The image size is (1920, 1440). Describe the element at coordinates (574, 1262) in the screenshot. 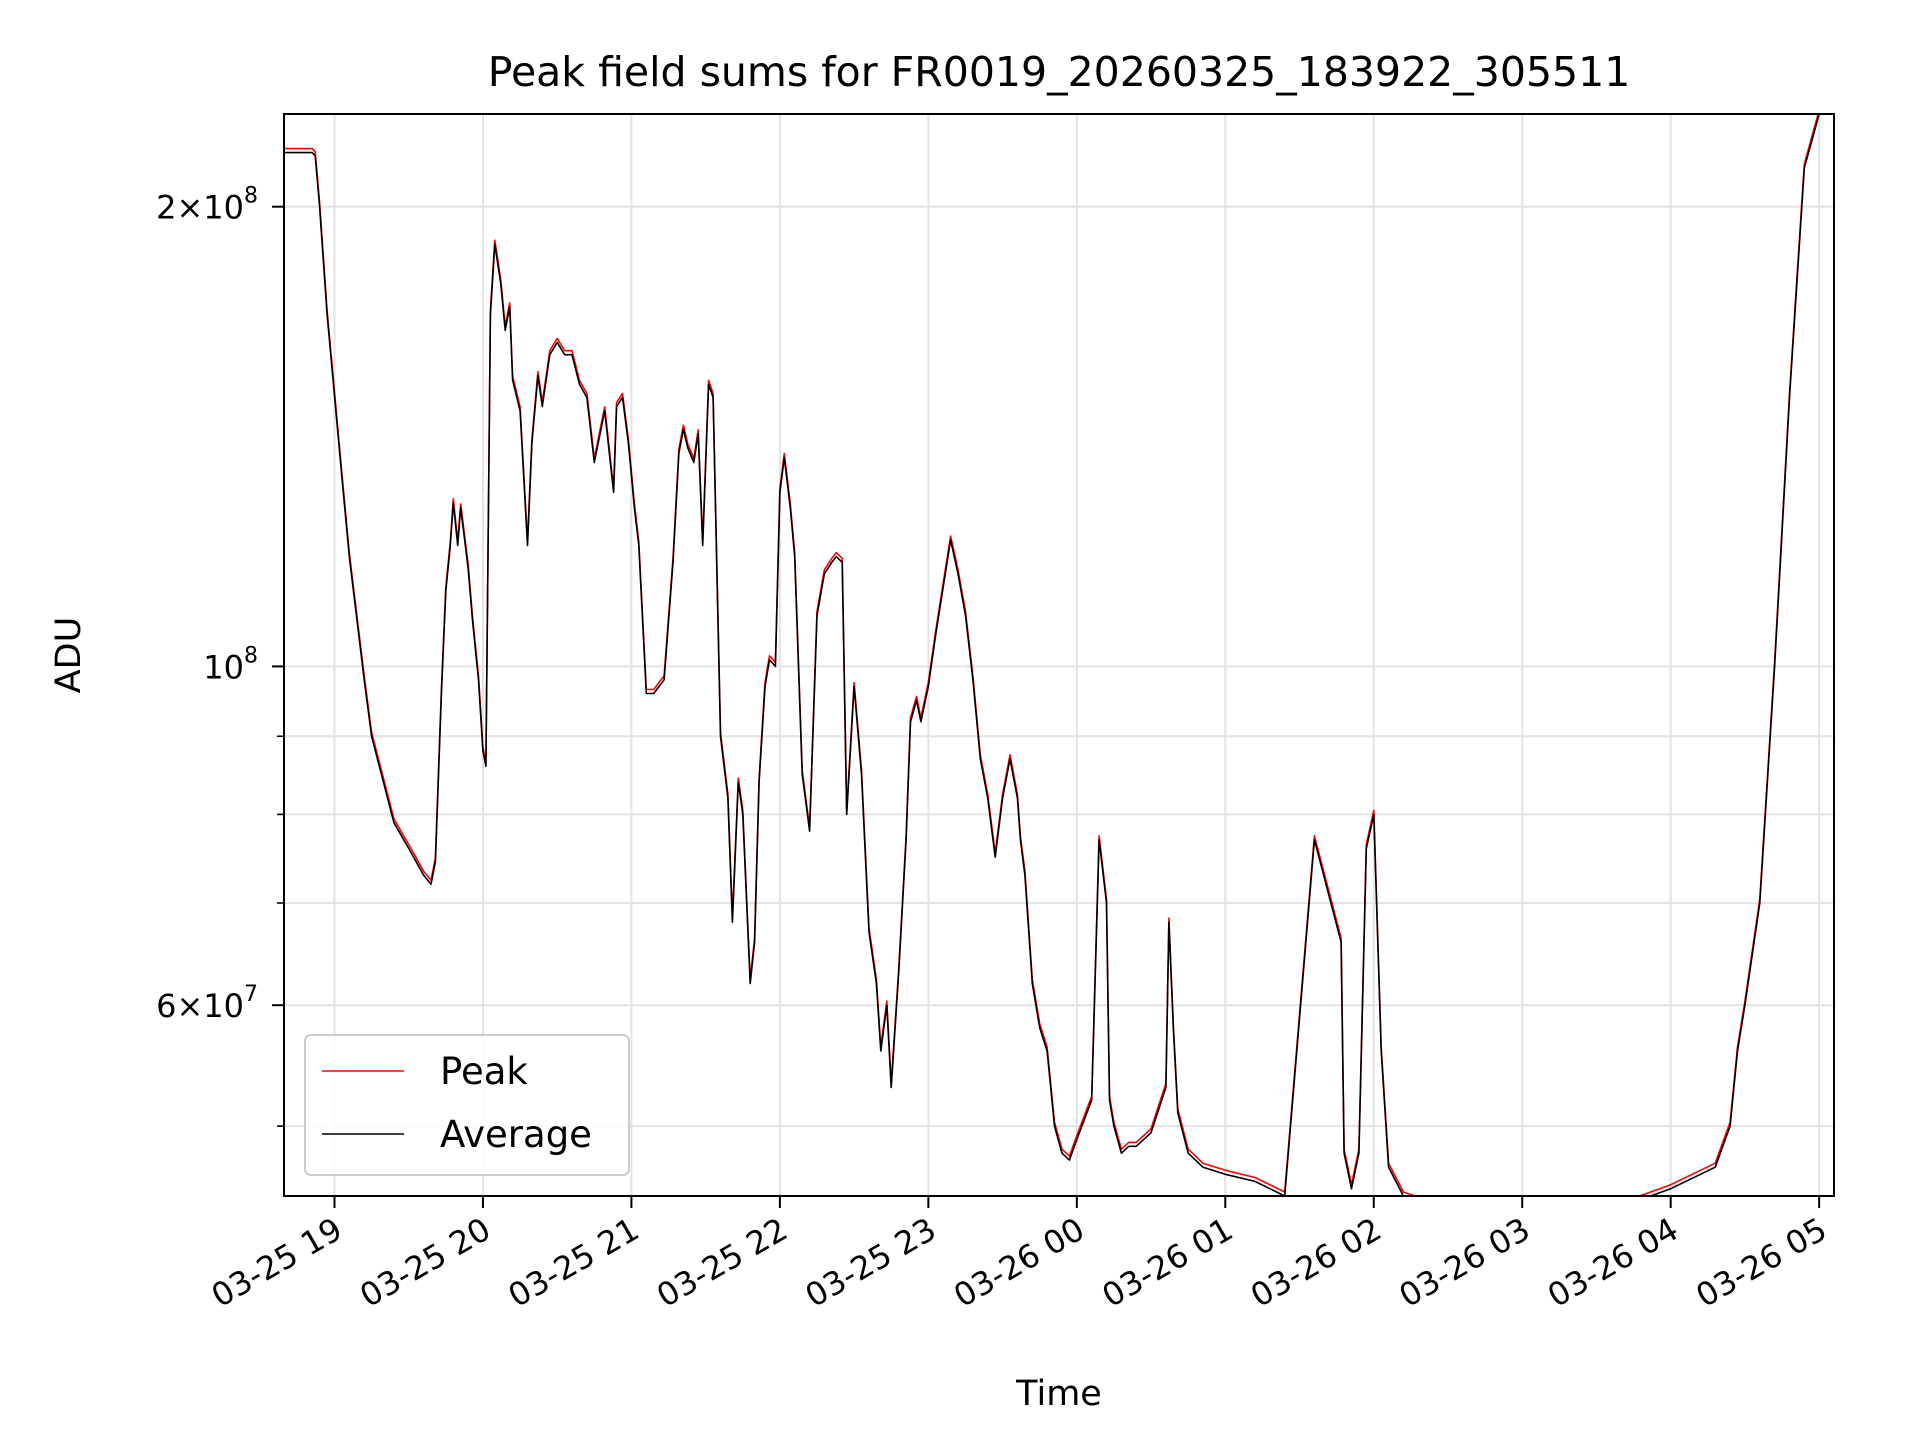

I see `x-tick-label: 03-25 21` at that location.